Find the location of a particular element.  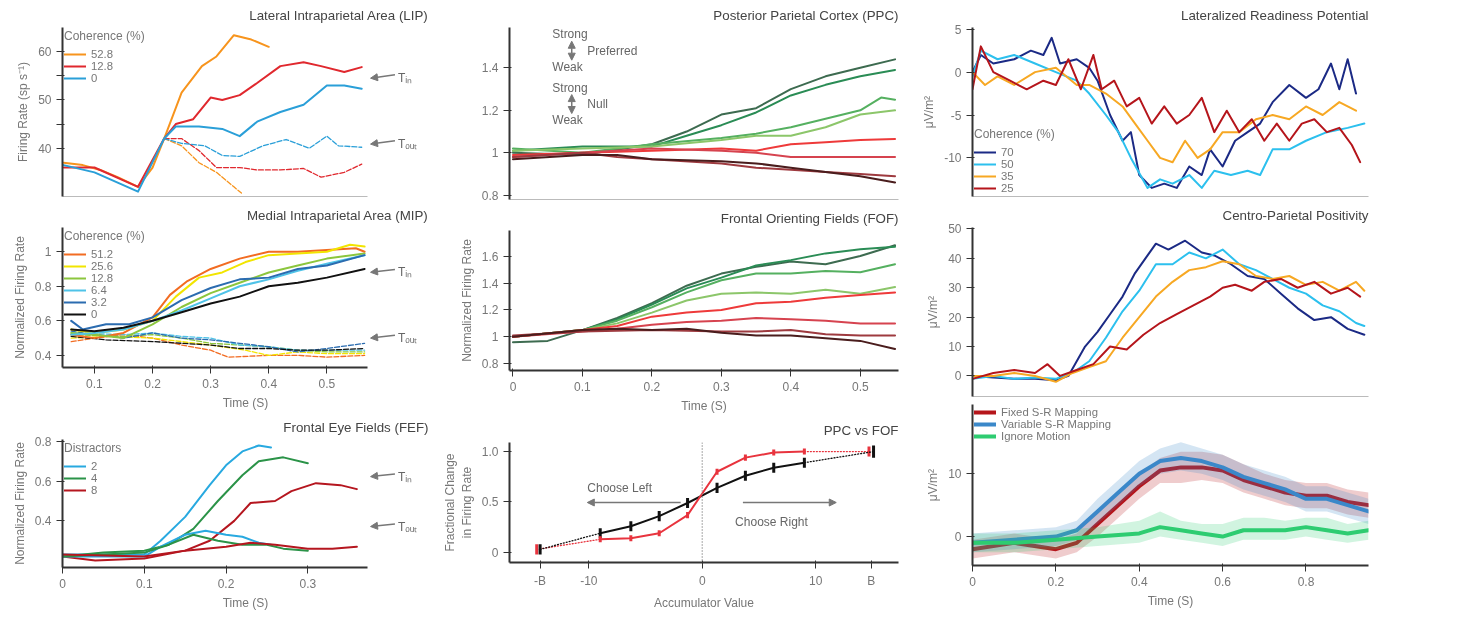

legend-label: 3.2 is located at coordinates (99, 302).